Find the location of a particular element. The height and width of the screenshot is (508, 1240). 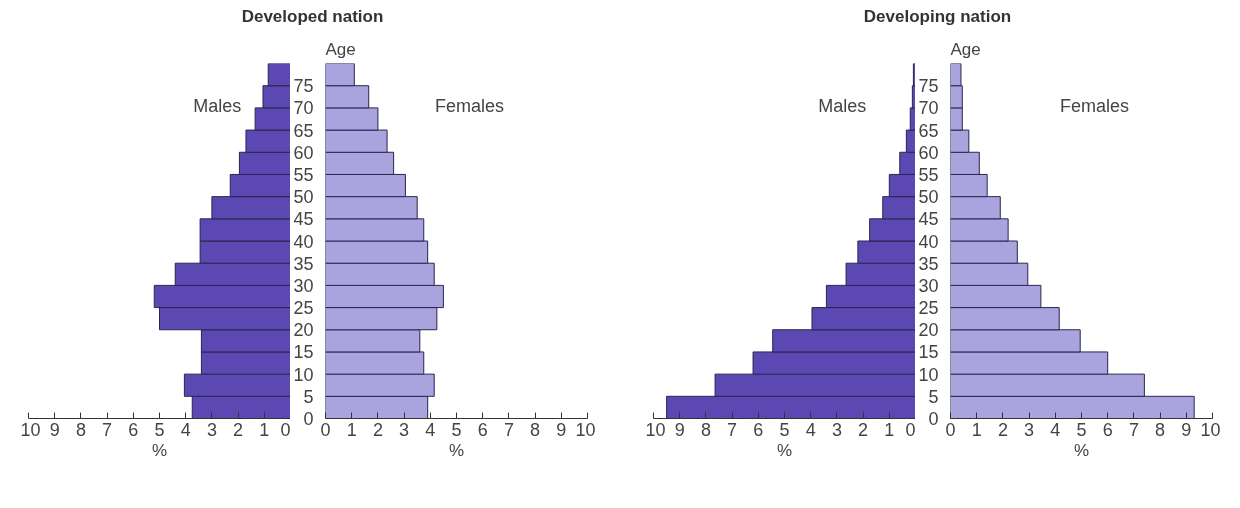

text: Males is located at coordinates (842, 106).